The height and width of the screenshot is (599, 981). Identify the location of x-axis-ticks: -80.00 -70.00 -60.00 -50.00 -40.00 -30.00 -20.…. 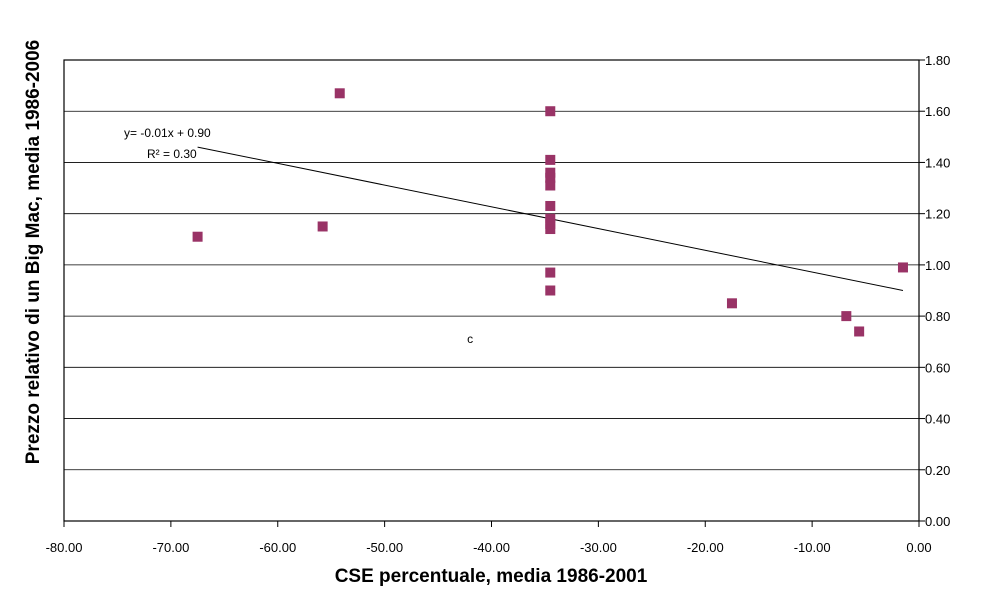
(489, 538).